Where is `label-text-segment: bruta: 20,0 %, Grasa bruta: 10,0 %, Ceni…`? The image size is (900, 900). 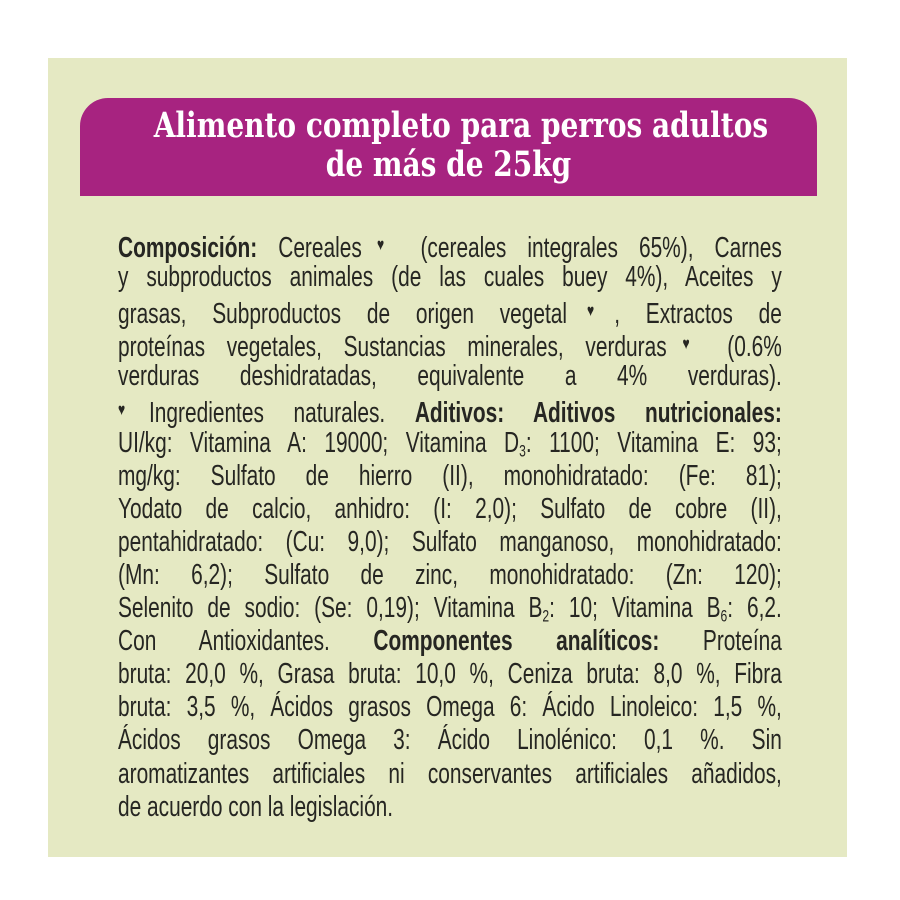
label-text-segment: bruta: 20,0 %, Grasa bruta: 10,0 %, Ceni… is located at coordinates (450, 674).